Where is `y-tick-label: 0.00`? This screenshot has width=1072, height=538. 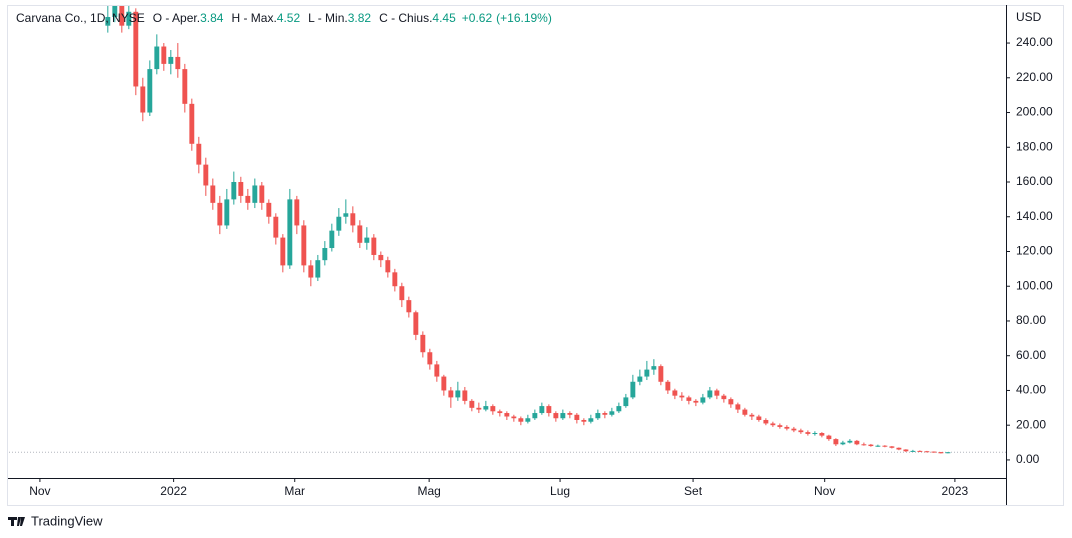 y-tick-label: 0.00 is located at coordinates (1028, 459).